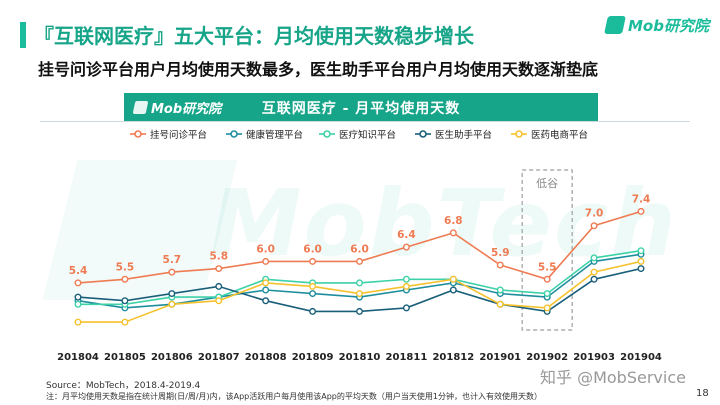 The height and width of the screenshot is (405, 720). Describe the element at coordinates (318, 69) in the screenshot. I see `page-subtitle: 挂号问诊平台用户月均使用天数最多，医生助手平台用户月均使用天数逐渐垫底` at that location.